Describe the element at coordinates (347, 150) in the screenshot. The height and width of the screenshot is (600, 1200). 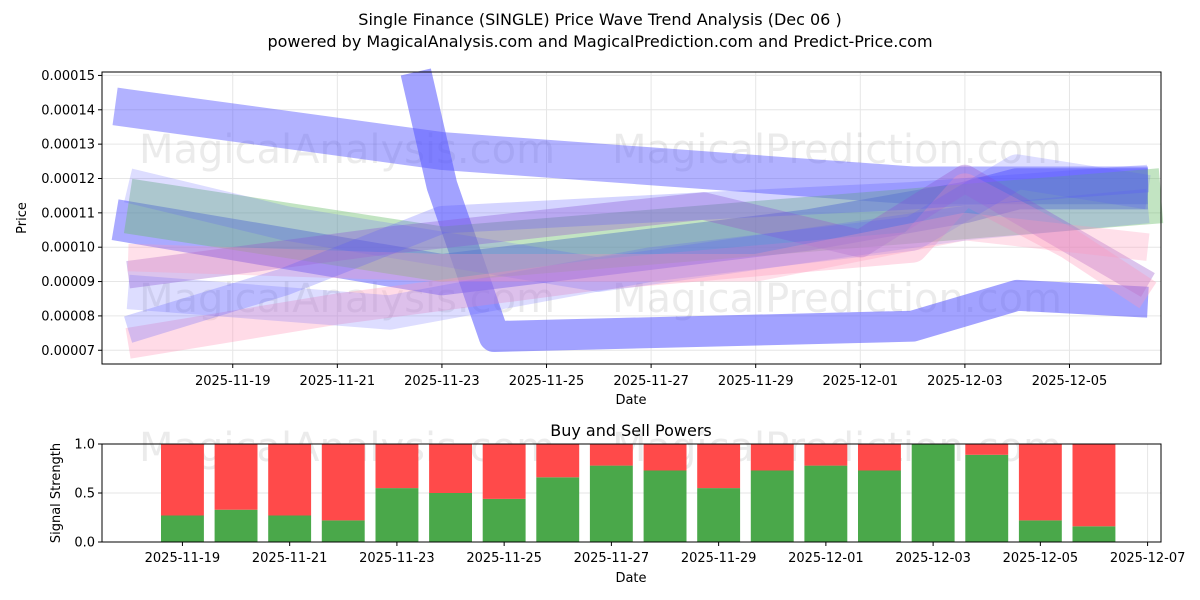
I see `watermark-magicalanalysis: MagicalAnalysis.com` at that location.